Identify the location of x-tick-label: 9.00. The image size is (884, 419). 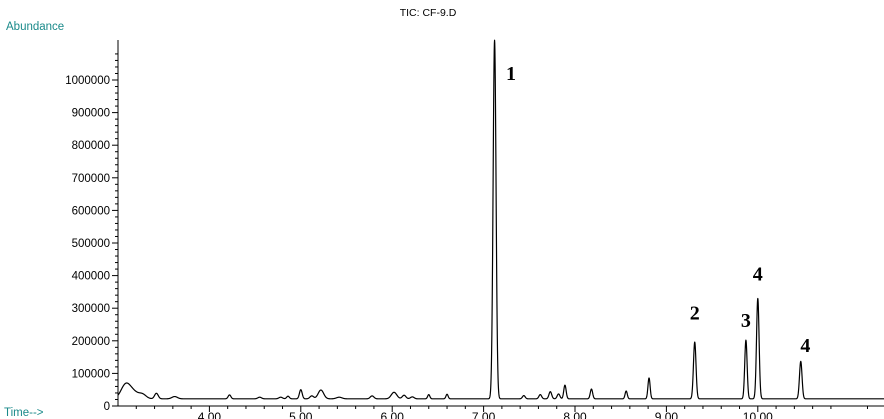
(667, 414).